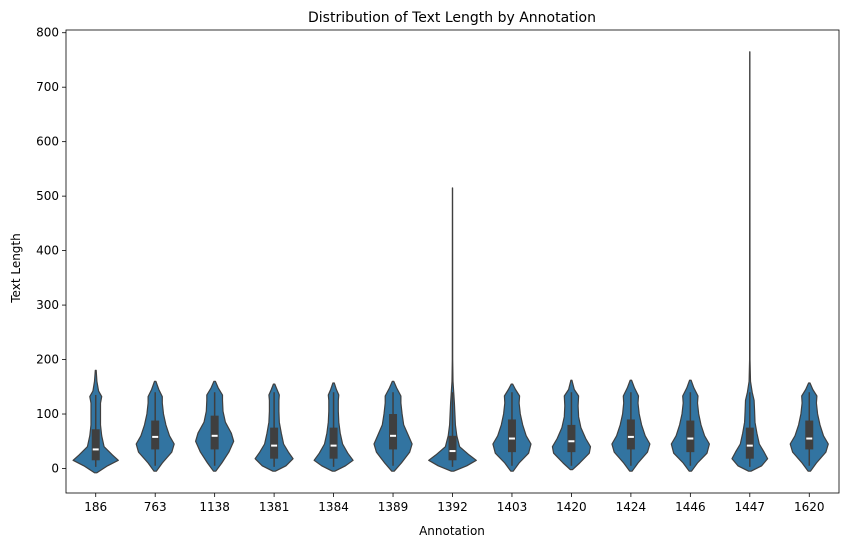 Image resolution: width=850 pixels, height=547 pixels. Describe the element at coordinates (47, 251) in the screenshot. I see `y-tick-label: 400` at that location.